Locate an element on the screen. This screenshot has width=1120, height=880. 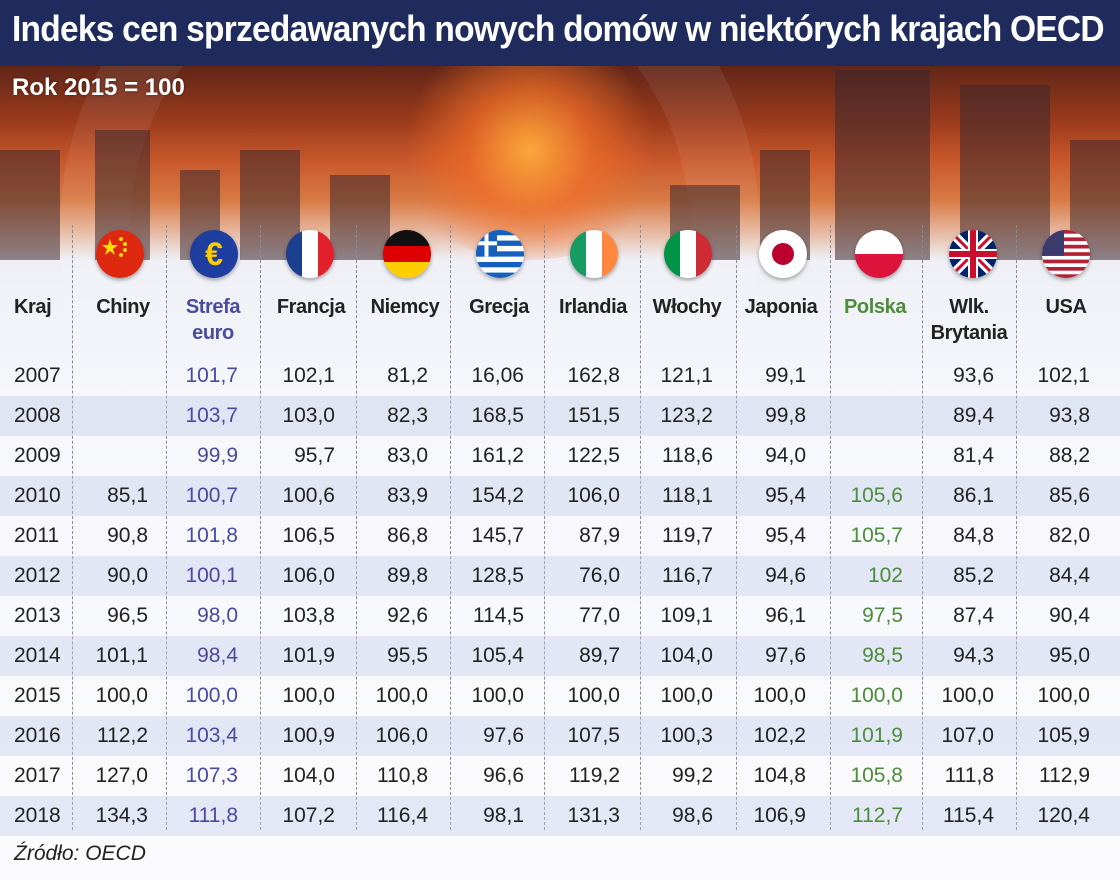
cell-grecja: 98,1 is located at coordinates (503, 815).